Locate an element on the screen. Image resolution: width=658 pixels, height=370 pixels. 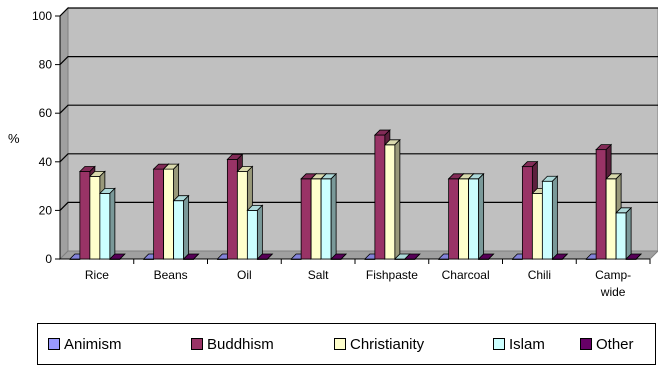
y-tick-label: 80 is located at coordinates (46, 65).